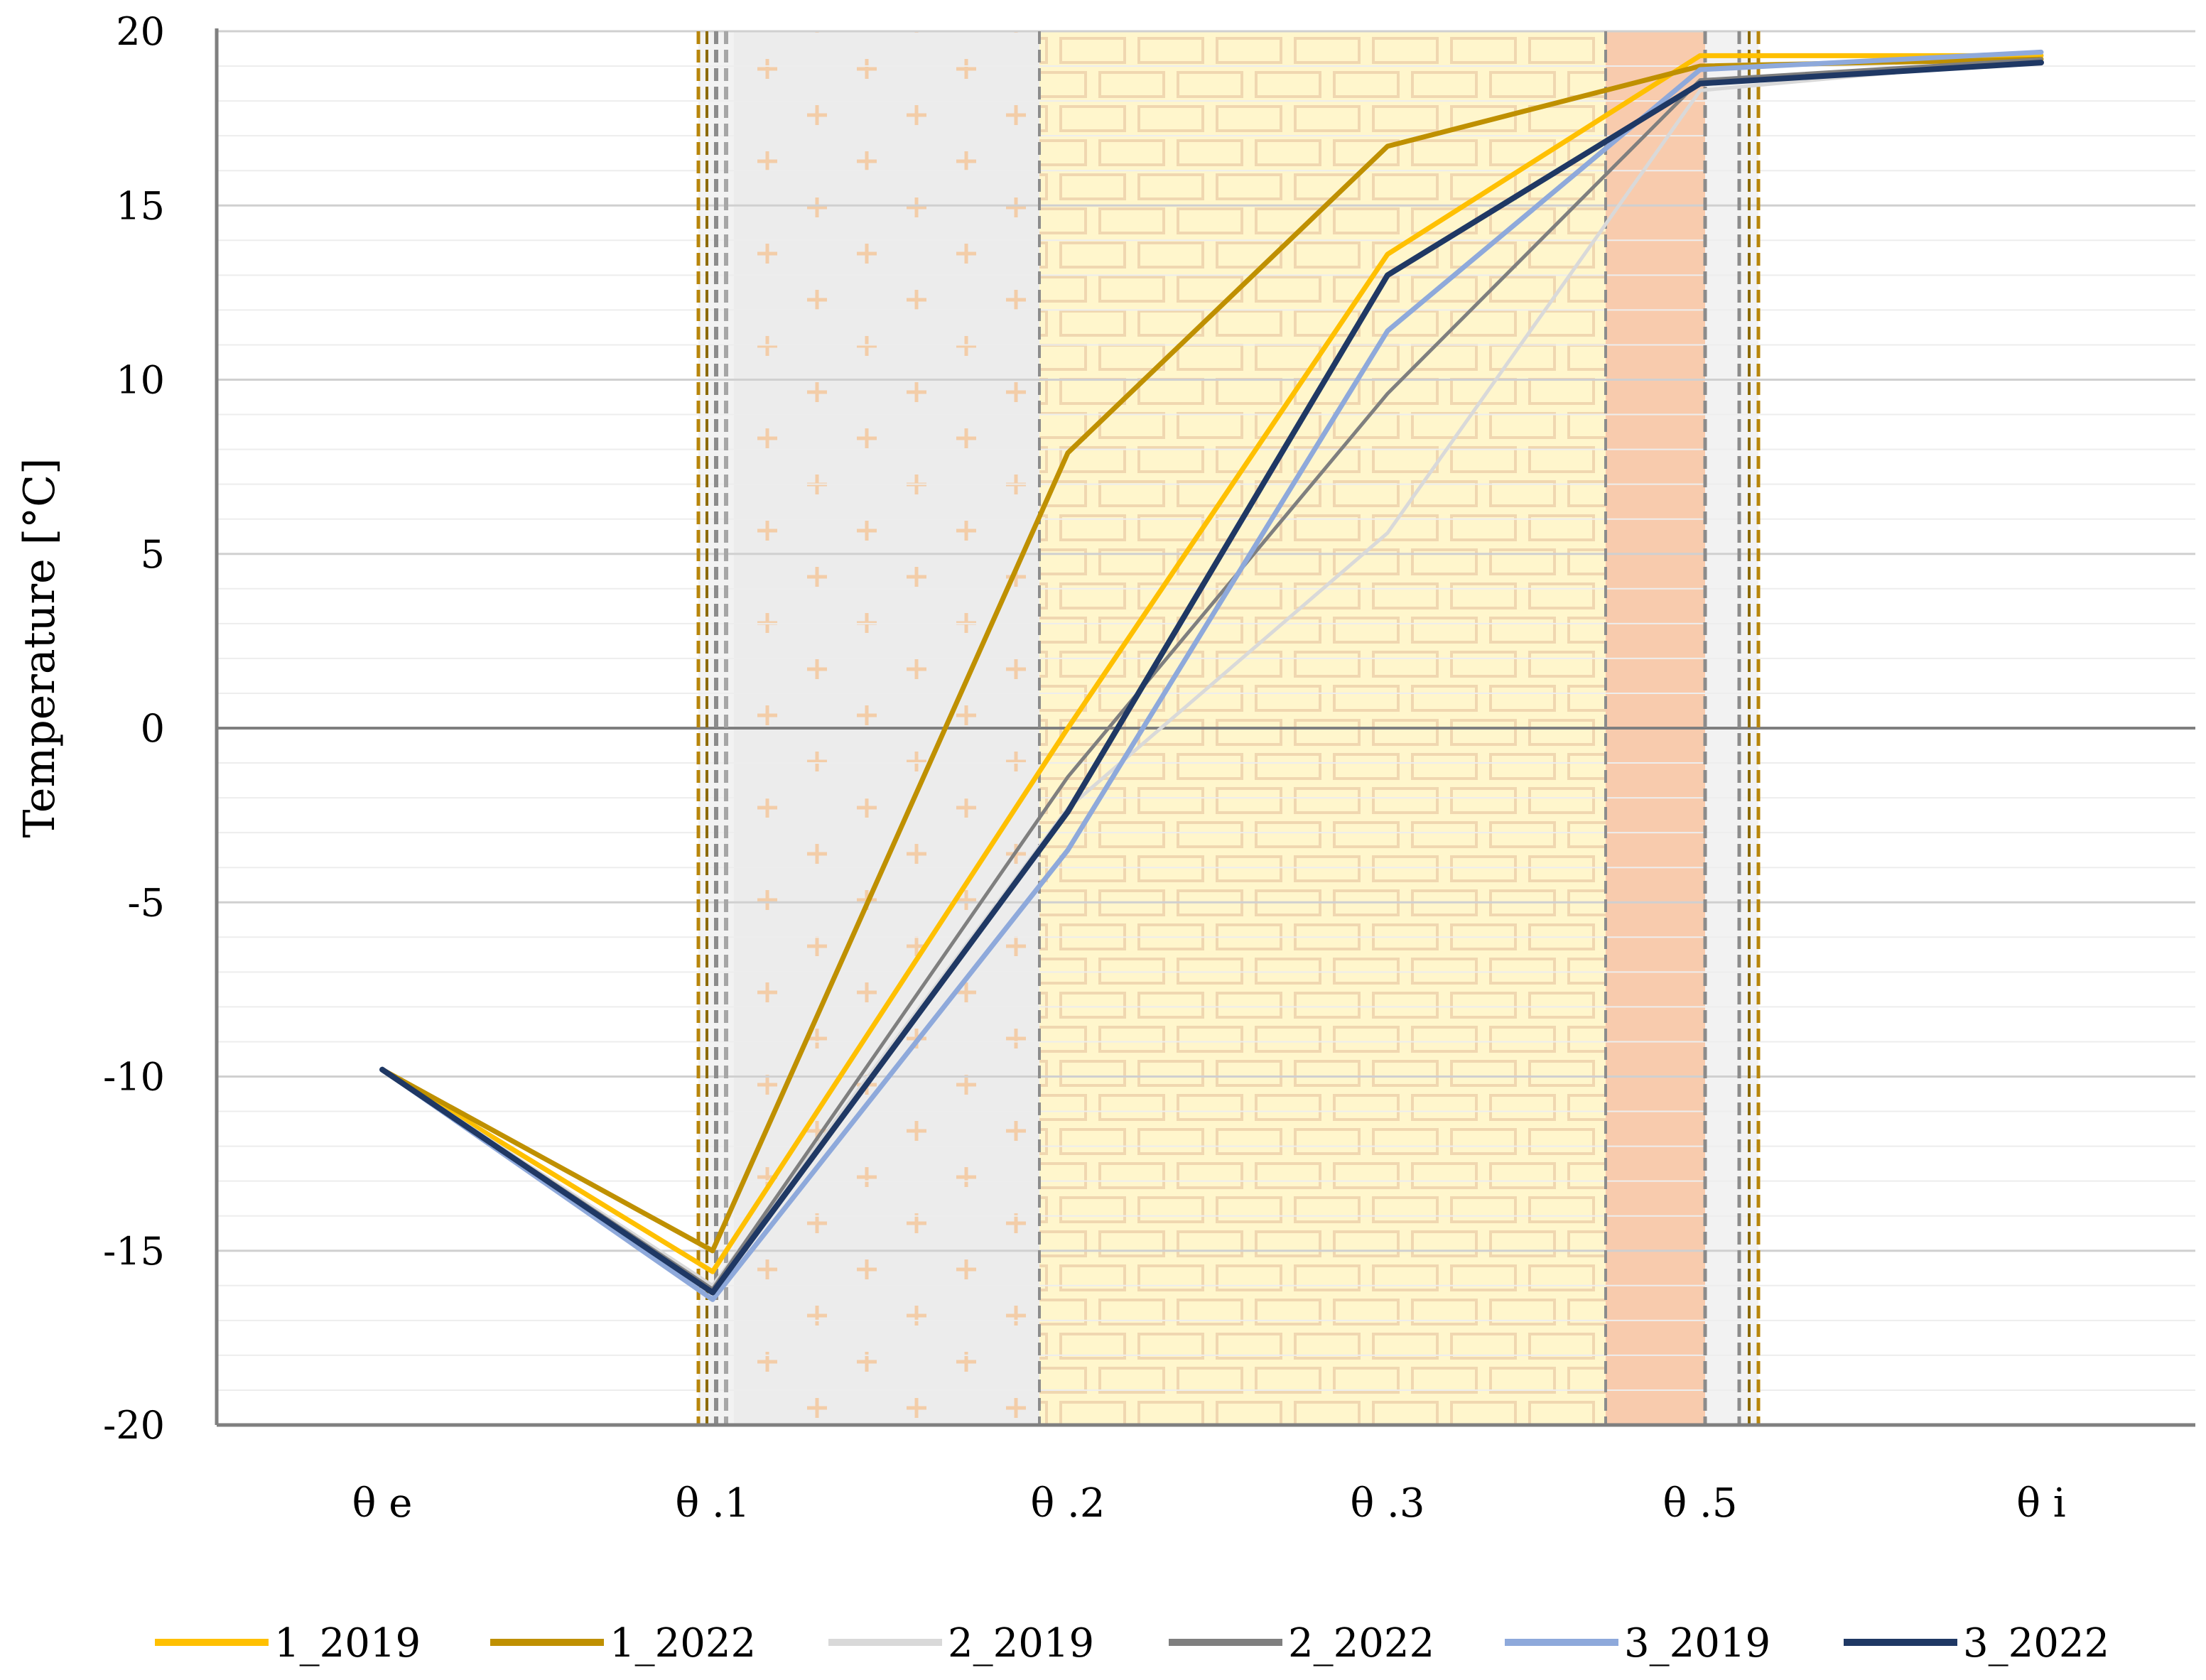 Image resolution: width=2206 pixels, height=1680 pixels. What do you see at coordinates (1388, 1503) in the screenshot?
I see `x-tick-label: θ .3` at bounding box center [1388, 1503].